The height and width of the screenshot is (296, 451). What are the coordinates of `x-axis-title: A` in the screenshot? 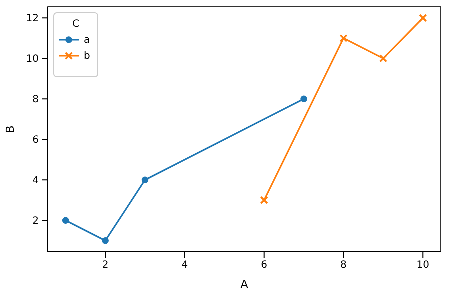 It's located at (244, 284).